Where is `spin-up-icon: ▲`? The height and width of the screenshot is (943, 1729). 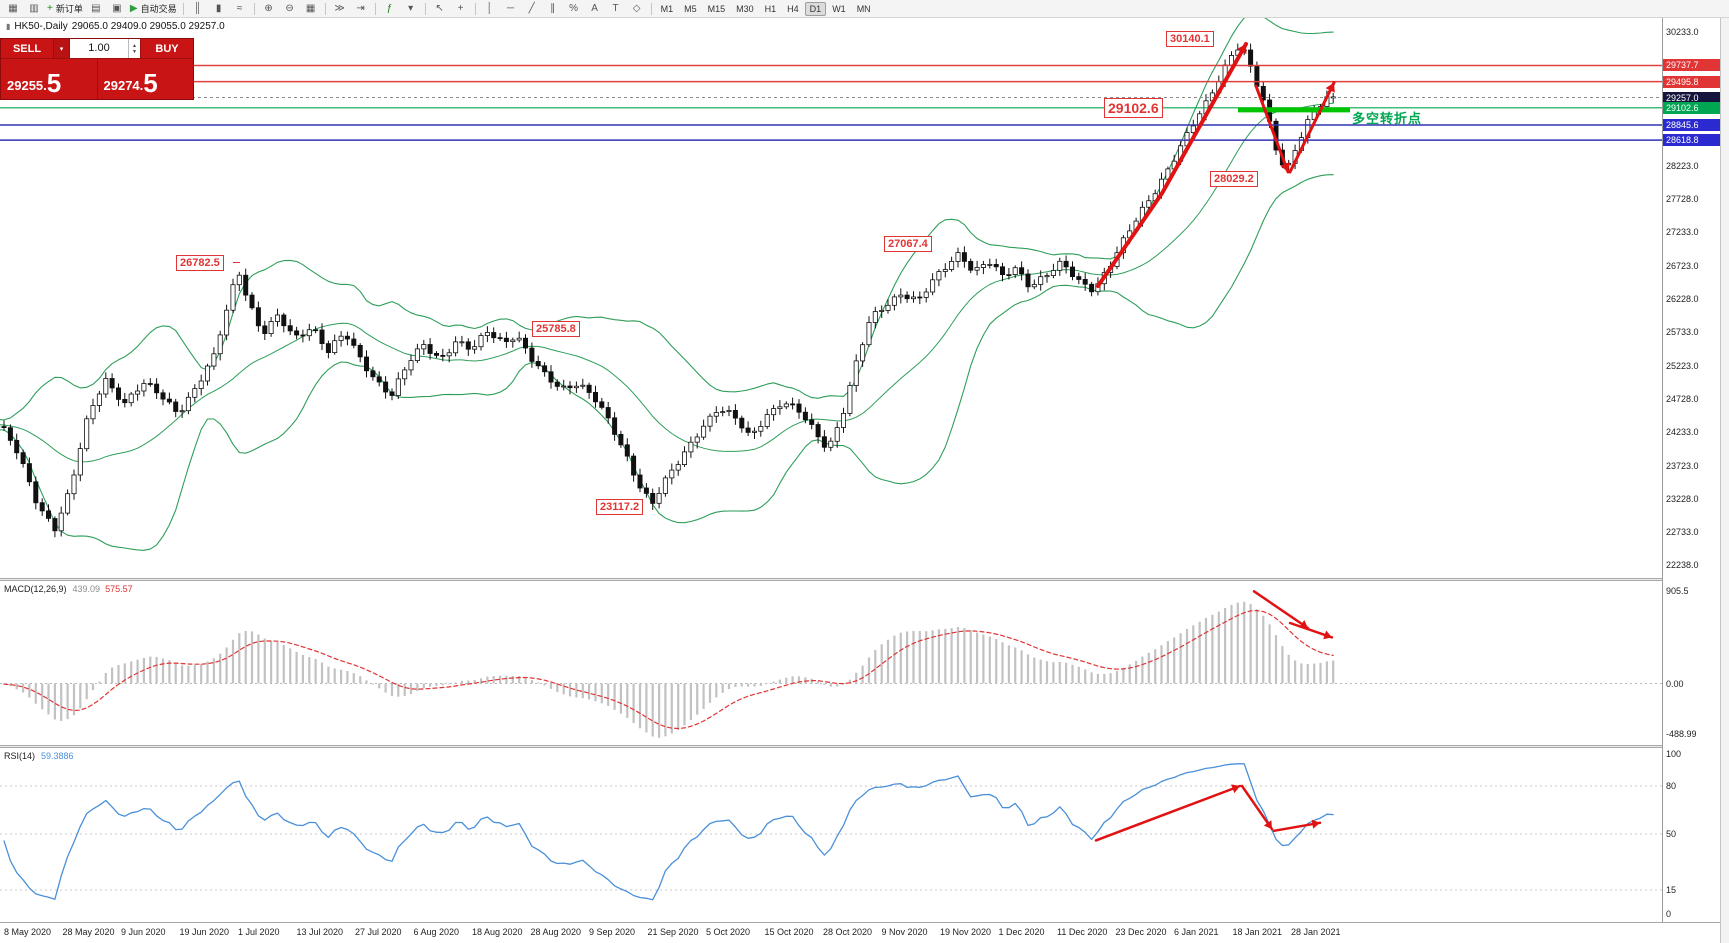
spin-up-icon: ▲ is located at coordinates (134, 45).